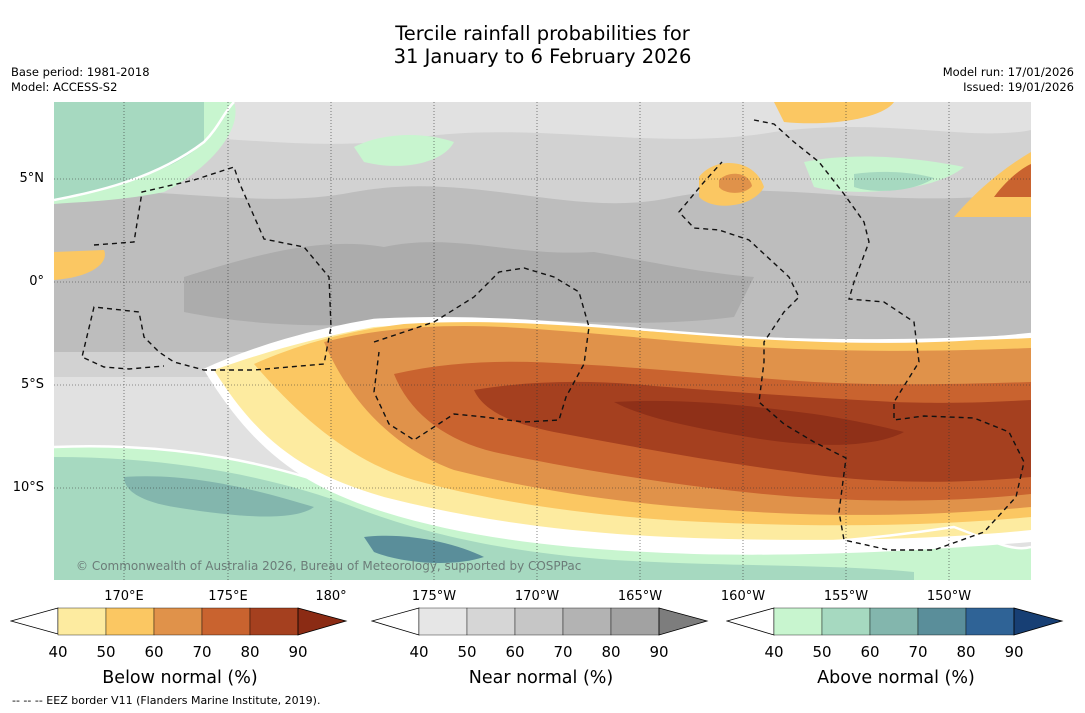 This screenshot has width=1085, height=713. I want to click on colorbar-near-normal-arrow-left, so click(395, 621).